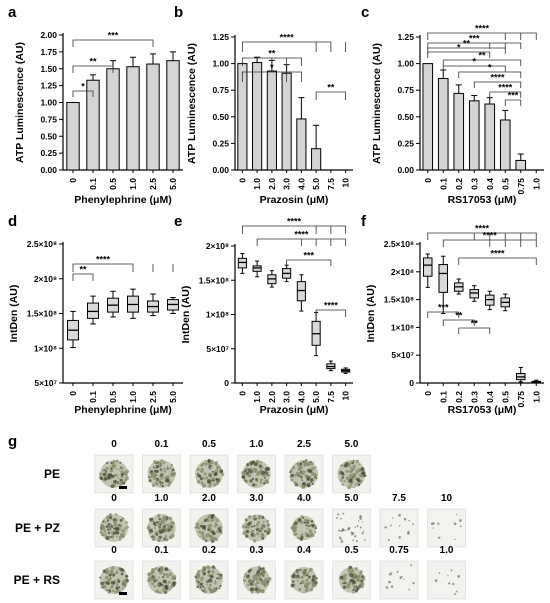 The image size is (550, 603). What do you see at coordinates (399, 550) in the screenshot?
I see `micrograph-col-label: 0.75` at bounding box center [399, 550].